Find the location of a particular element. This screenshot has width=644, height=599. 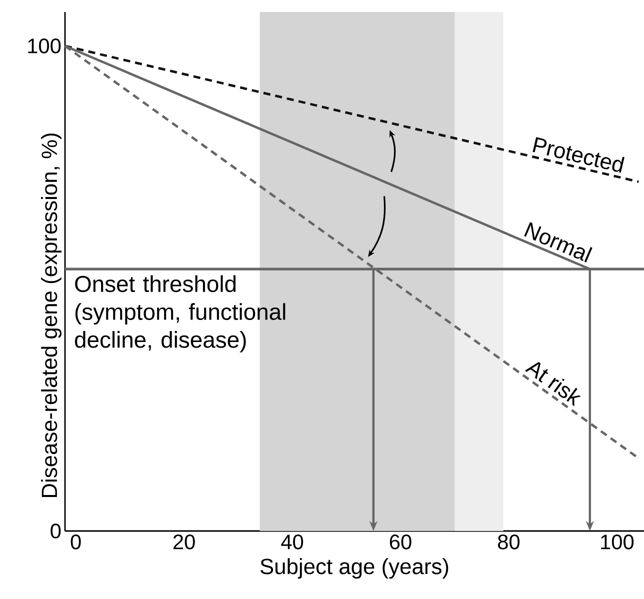

text: Protected is located at coordinates (578, 155).